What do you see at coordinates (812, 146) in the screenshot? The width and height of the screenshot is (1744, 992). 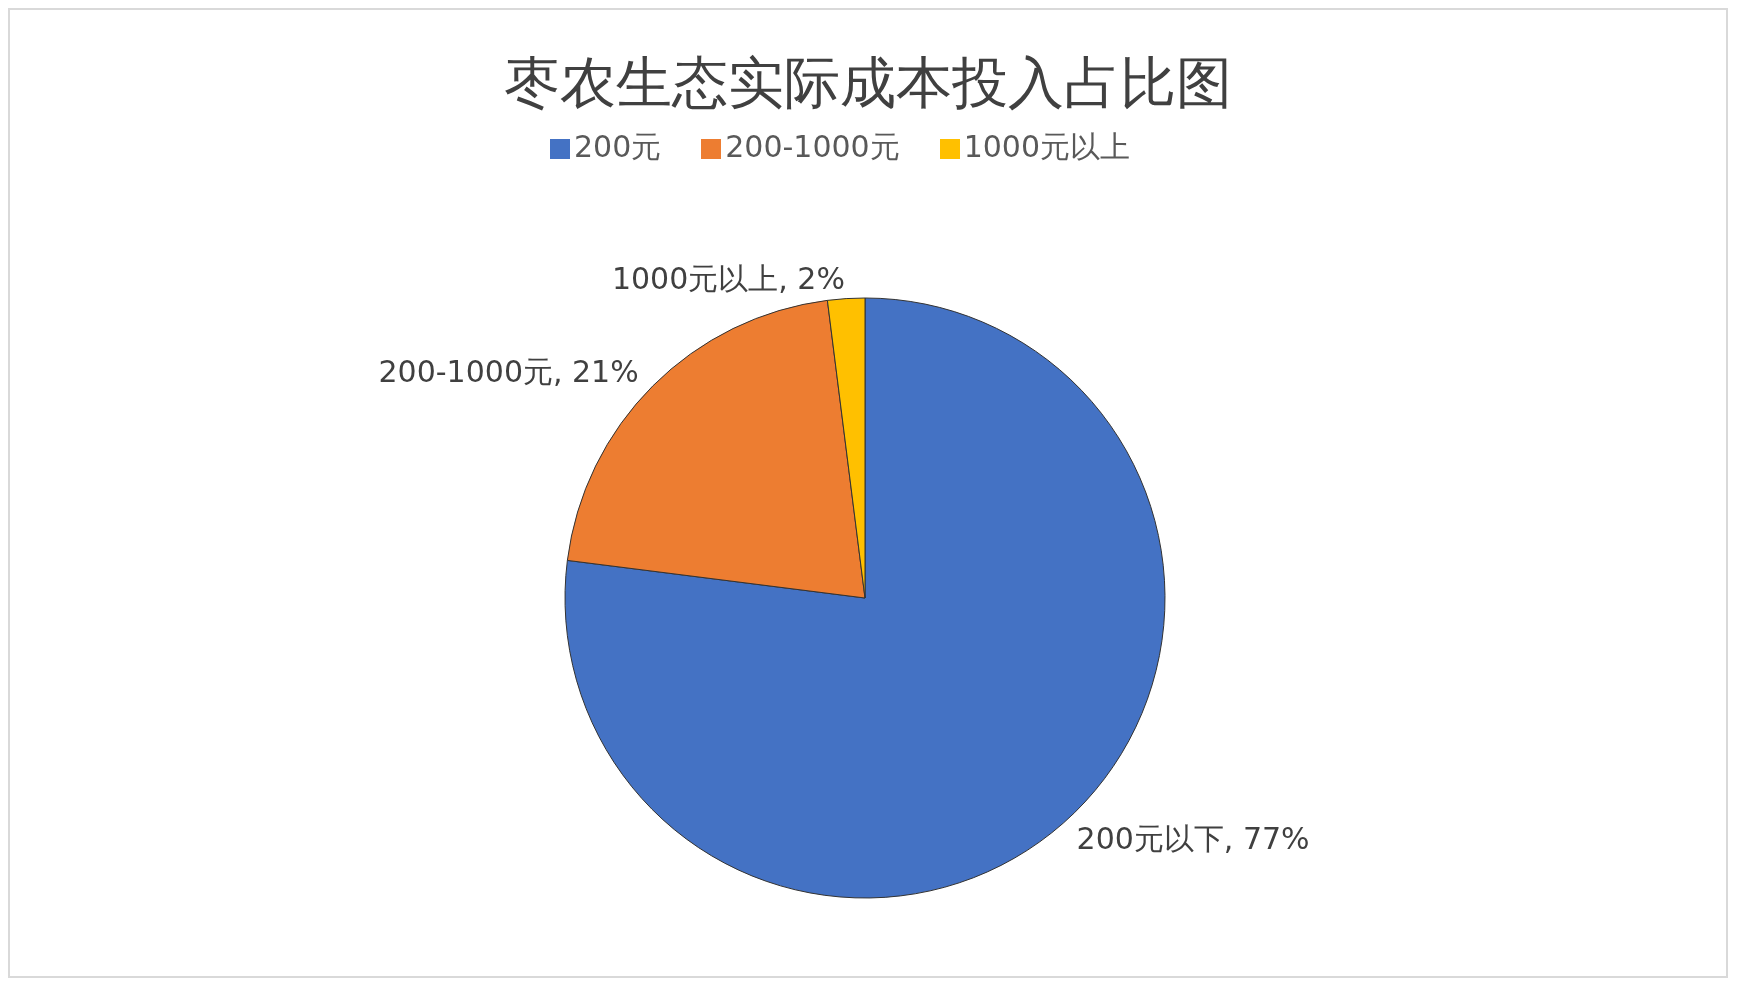 I see `legend-label: 200-1000元` at bounding box center [812, 146].